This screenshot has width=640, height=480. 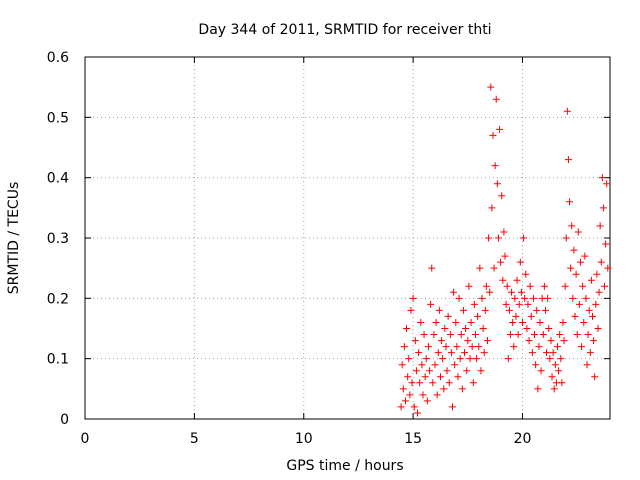 I want to click on x-tick-label: 10, so click(x=304, y=439).